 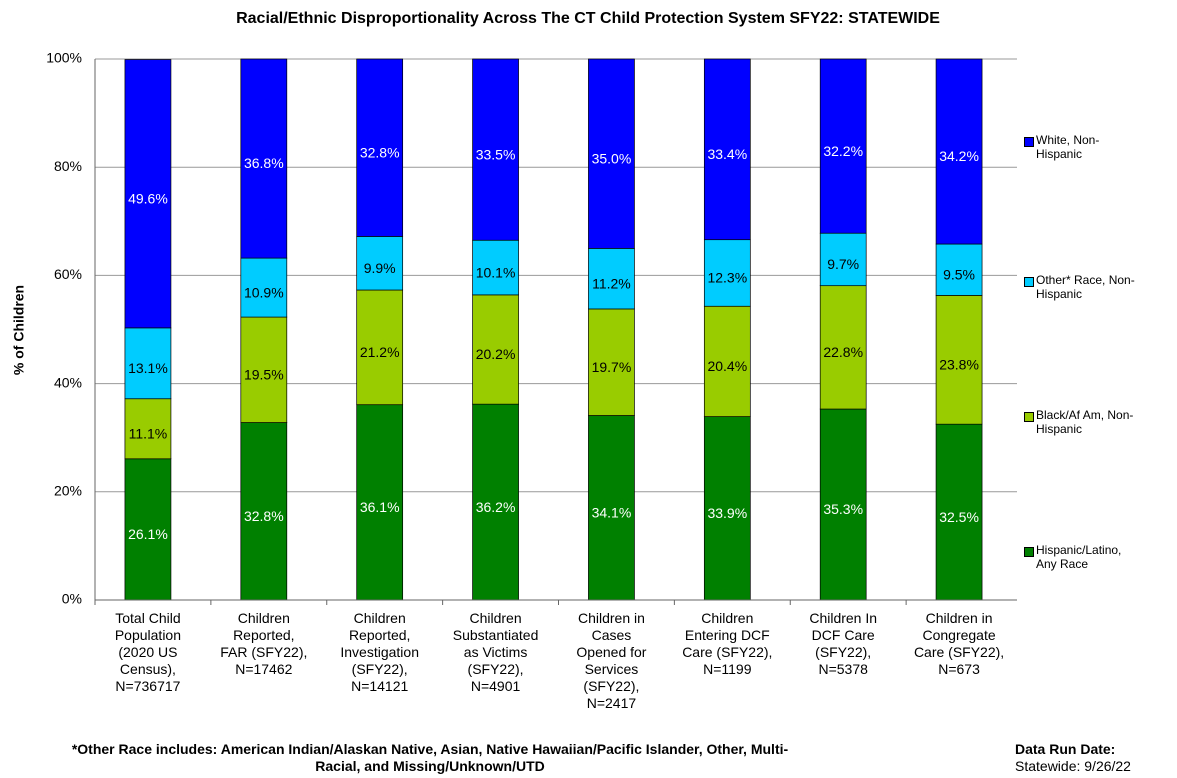 I want to click on legend-label: Hispanic/Latino, Any Race, so click(x=1079, y=557).